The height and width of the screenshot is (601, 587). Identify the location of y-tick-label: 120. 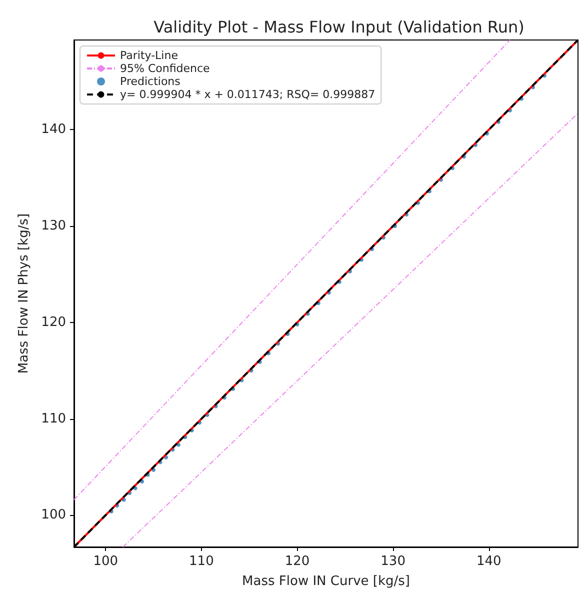
(53, 322).